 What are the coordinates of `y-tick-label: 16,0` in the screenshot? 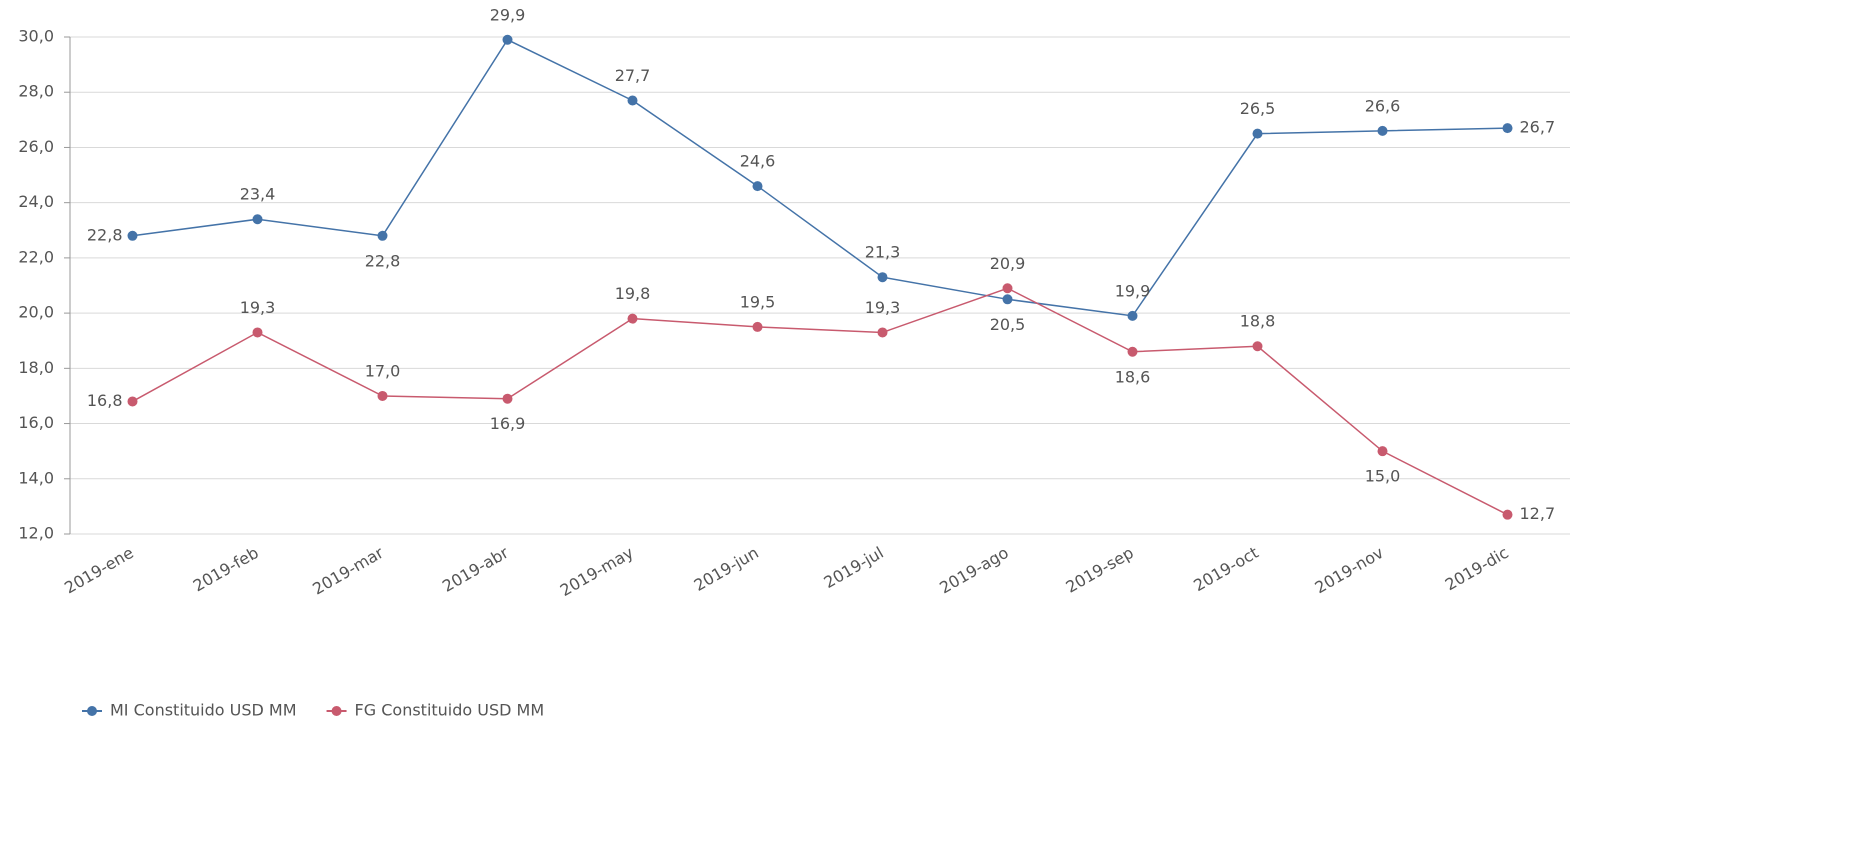 It's located at (36, 422).